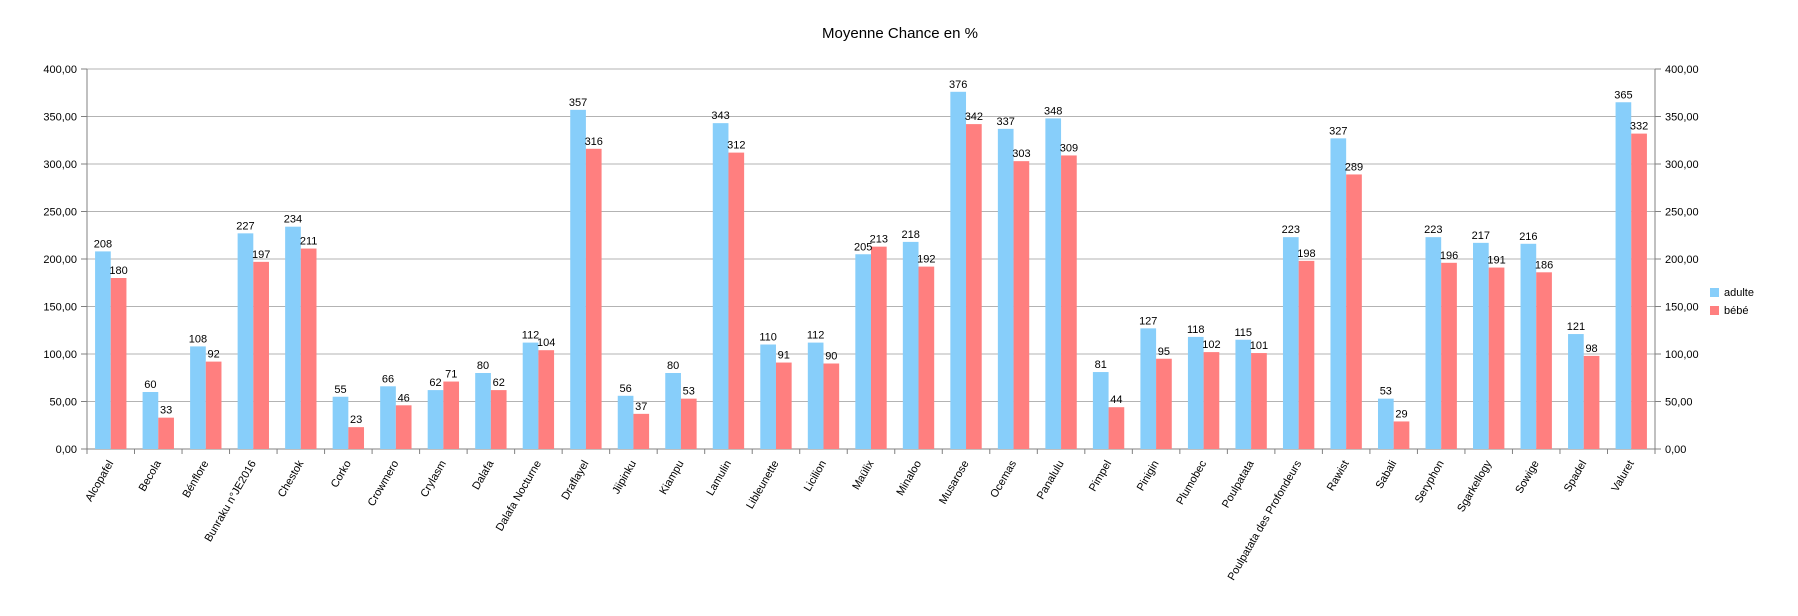 The height and width of the screenshot is (616, 1798). I want to click on category-label: Dalafa, so click(483, 475).